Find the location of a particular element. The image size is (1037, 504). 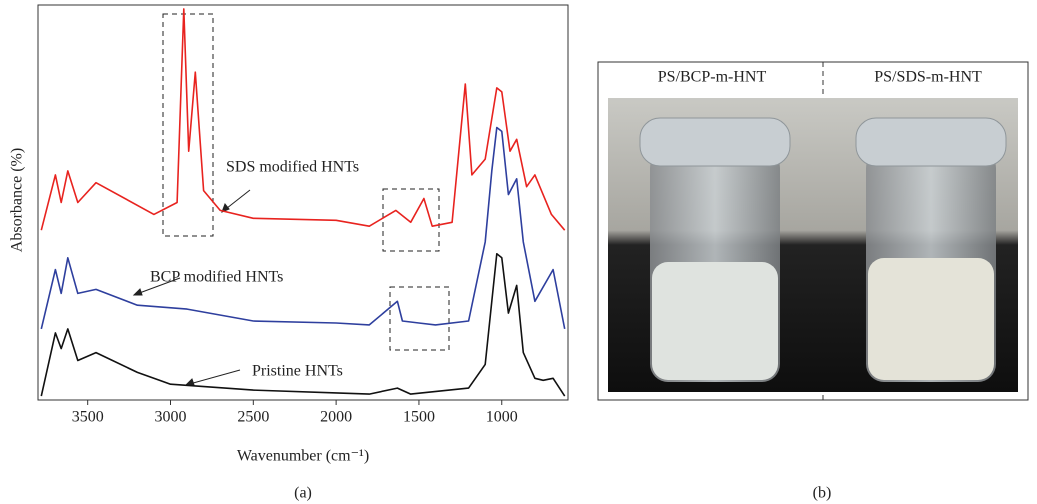

arrows is located at coordinates (191, 287).